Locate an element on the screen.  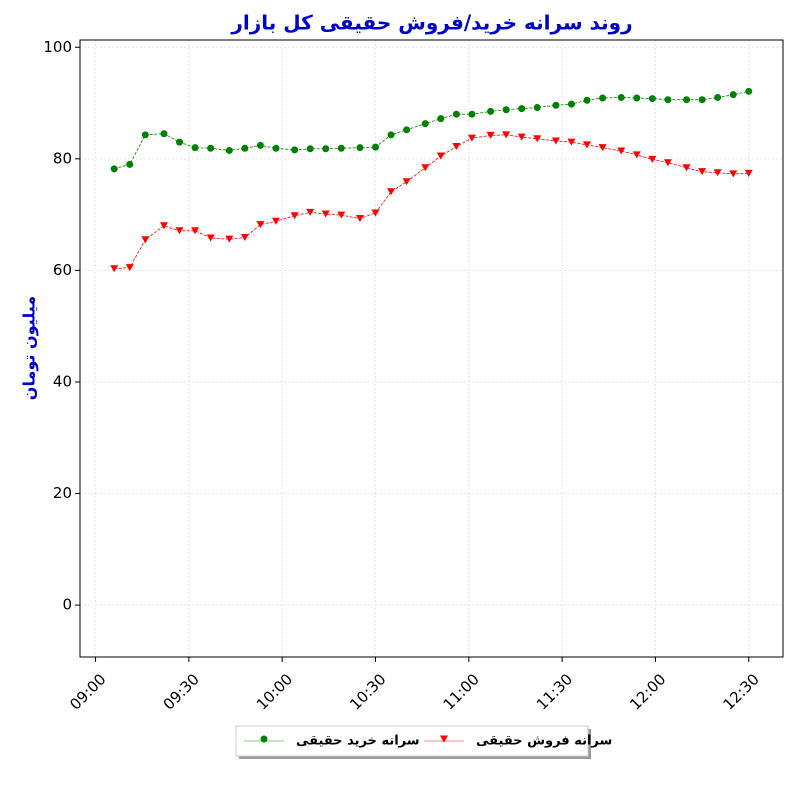
legend-label: سرانه فروش حقیقی is located at coordinates (544, 741).